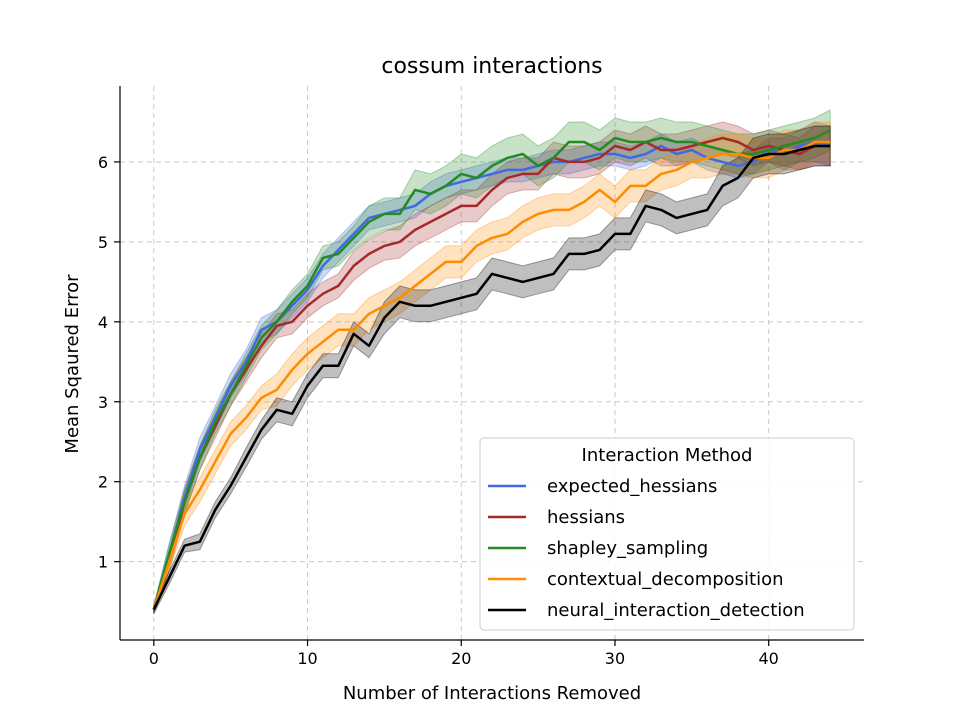  What do you see at coordinates (461, 658) in the screenshot?
I see `x-tick-label: 20` at bounding box center [461, 658].